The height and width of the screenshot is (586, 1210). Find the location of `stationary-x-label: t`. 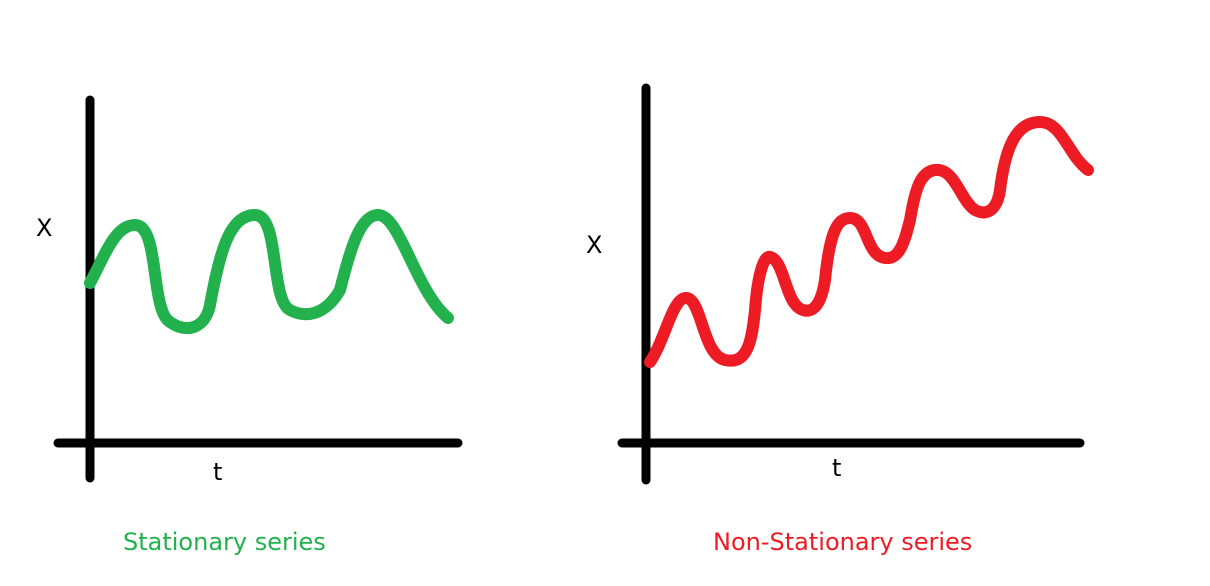

stationary-x-label: t is located at coordinates (217, 472).